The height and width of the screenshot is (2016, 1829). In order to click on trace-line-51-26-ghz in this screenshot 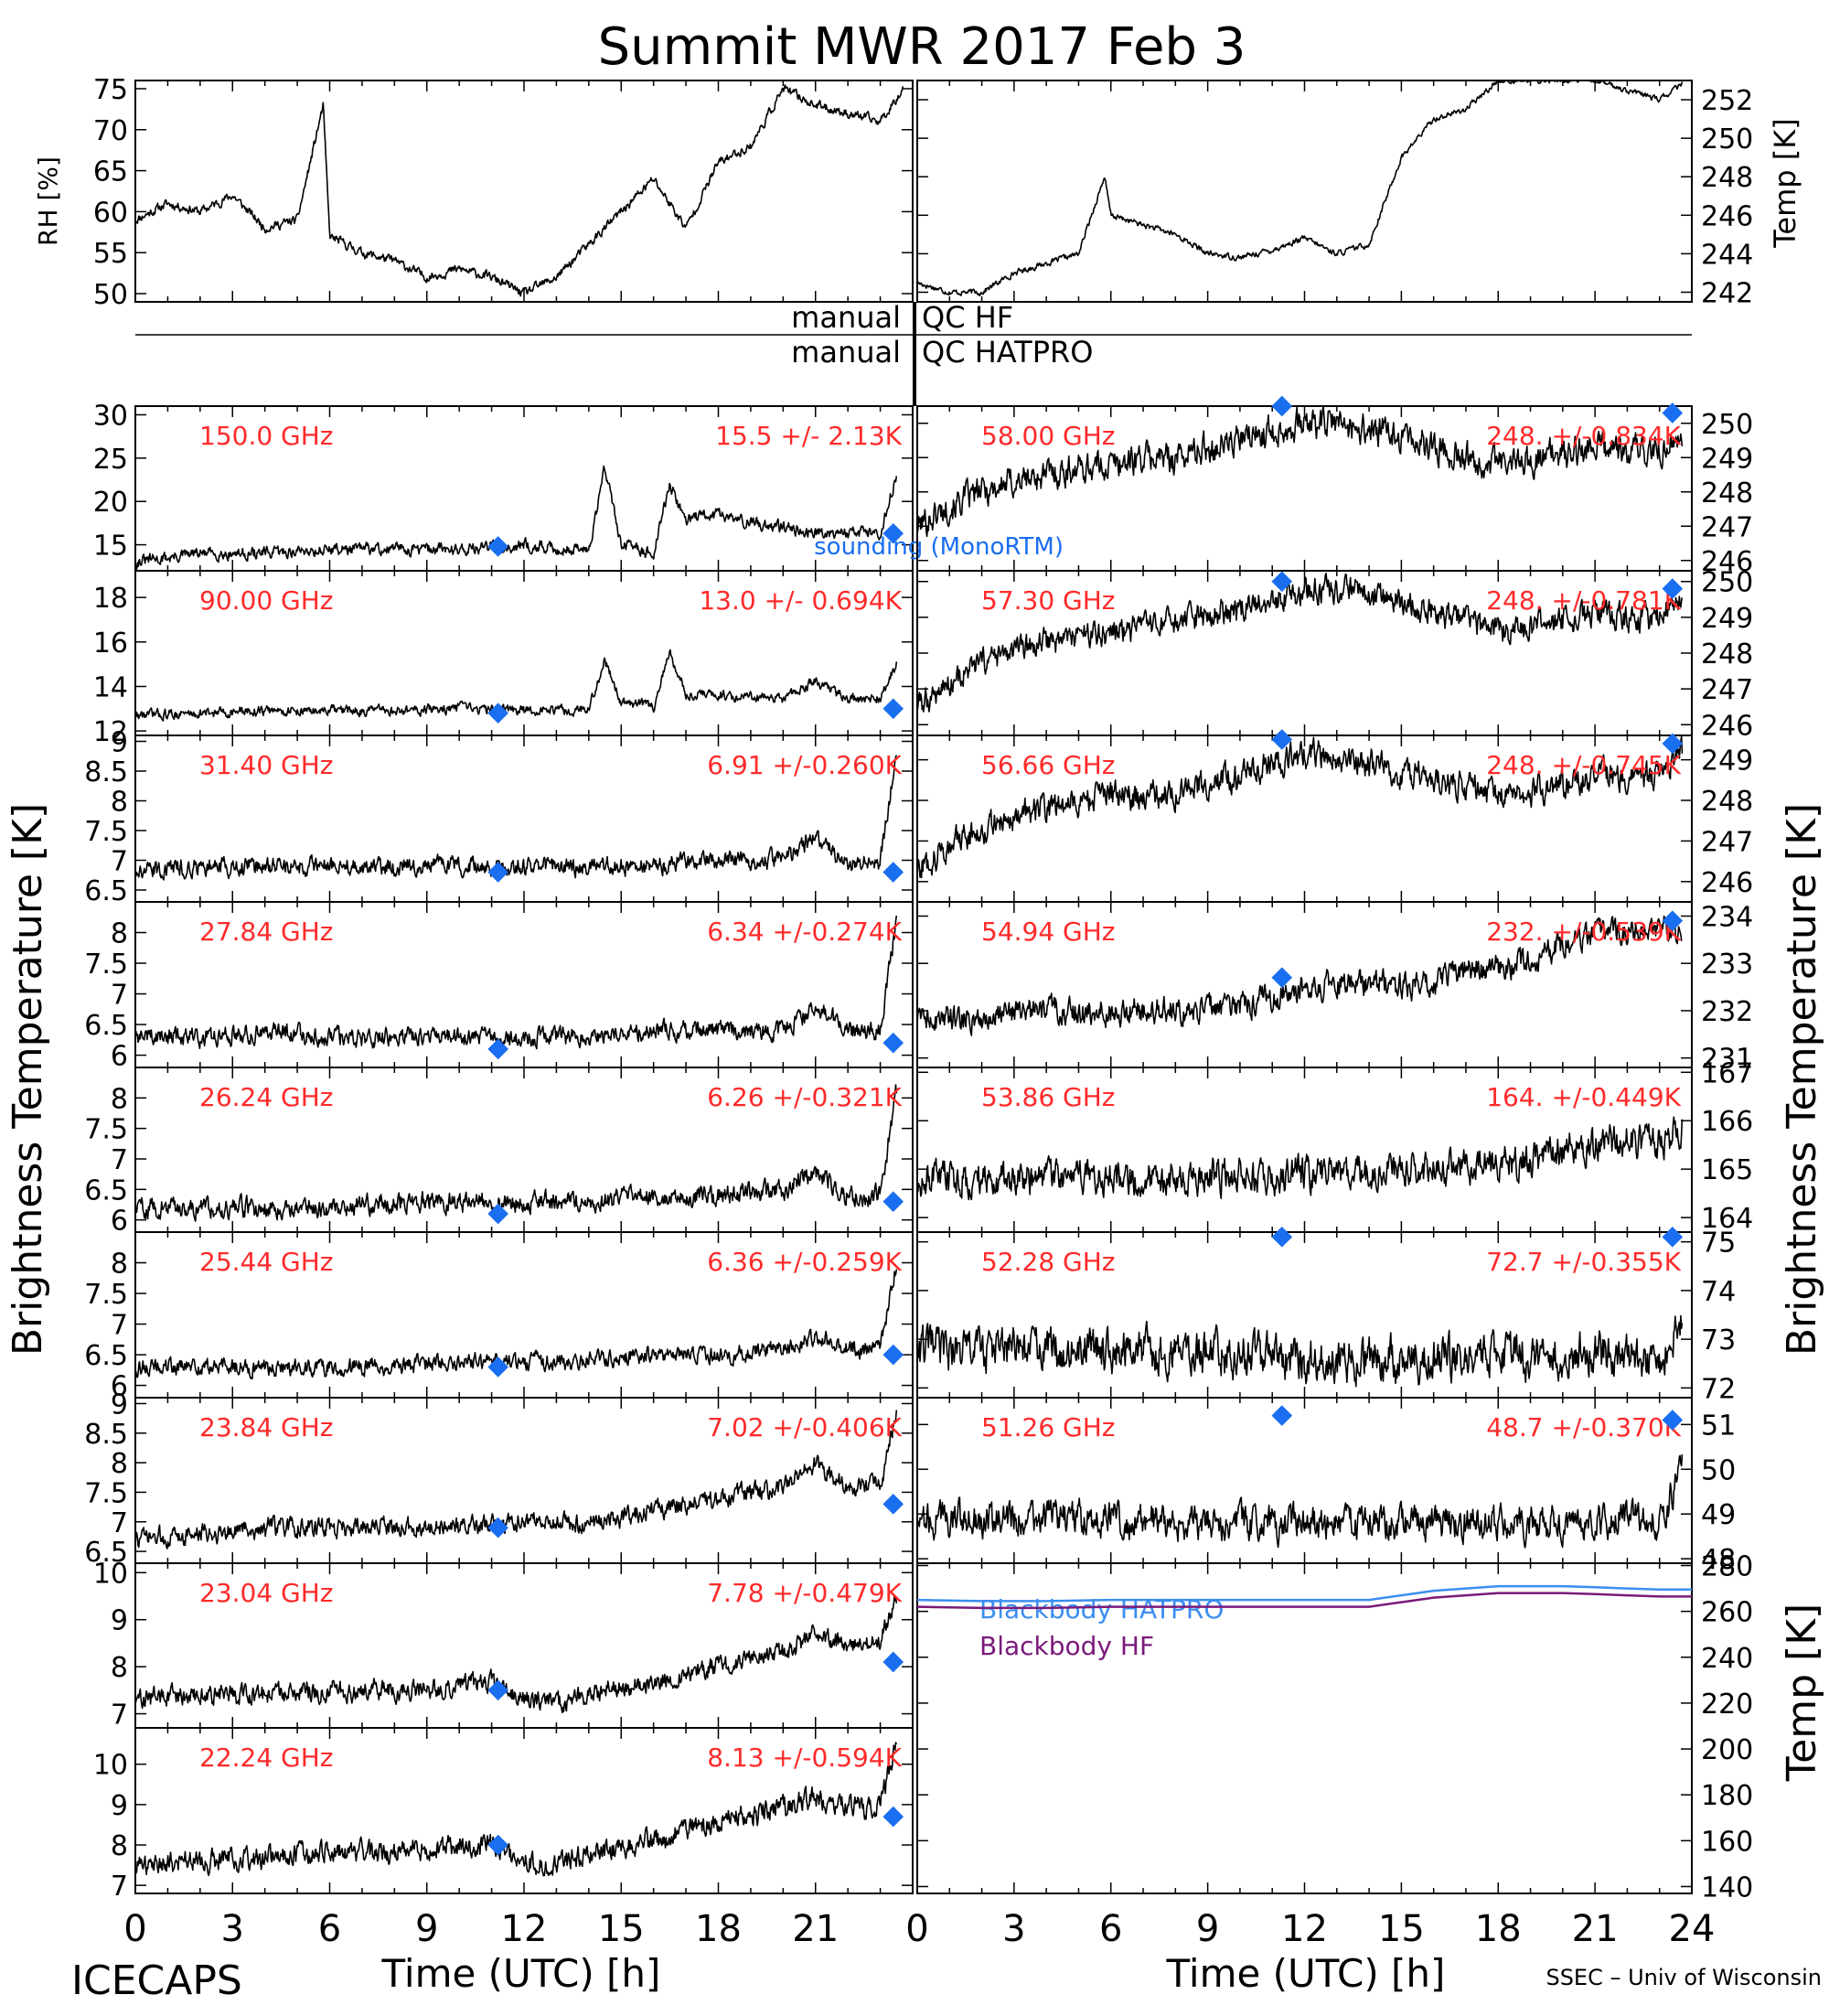, I will do `click(1300, 1501)`.